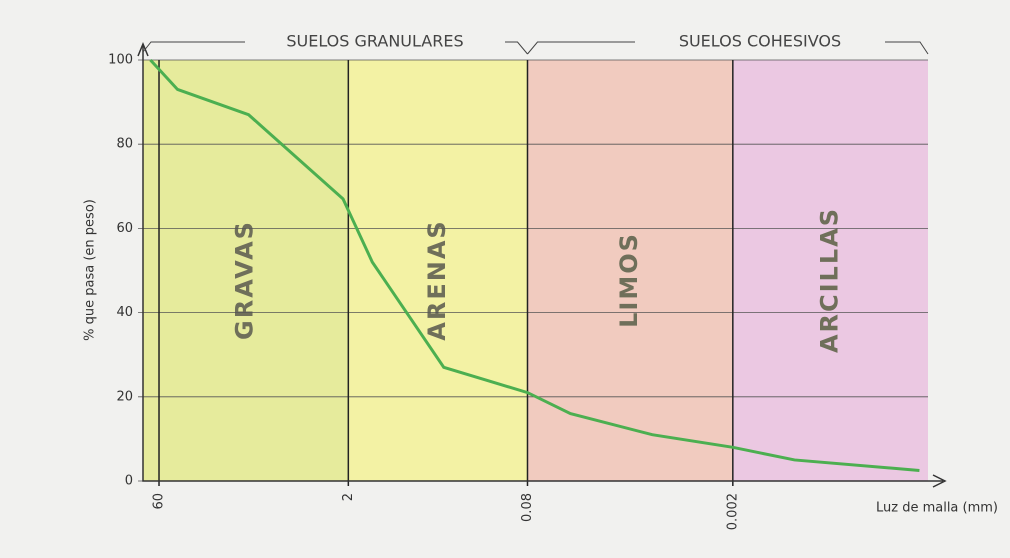 The image size is (1010, 558). What do you see at coordinates (527, 507) in the screenshot?
I see `x-tick-label: 0.08` at bounding box center [527, 507].